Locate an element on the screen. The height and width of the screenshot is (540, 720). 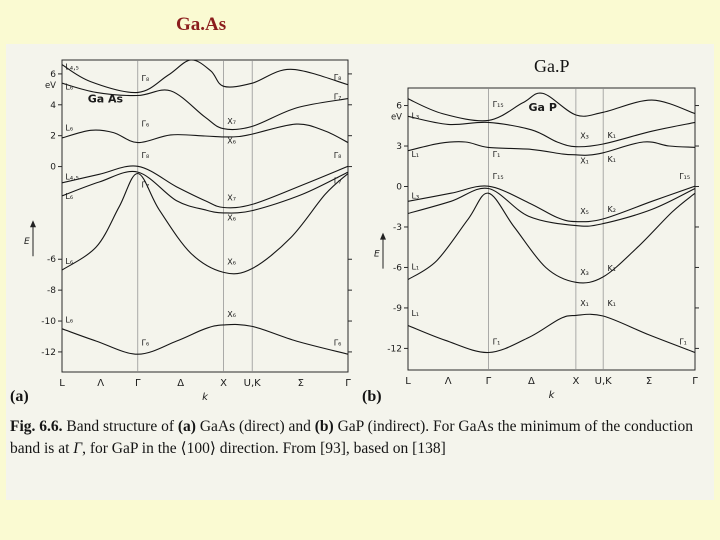
subfigure-label-b: (b) is located at coordinates (372, 396).